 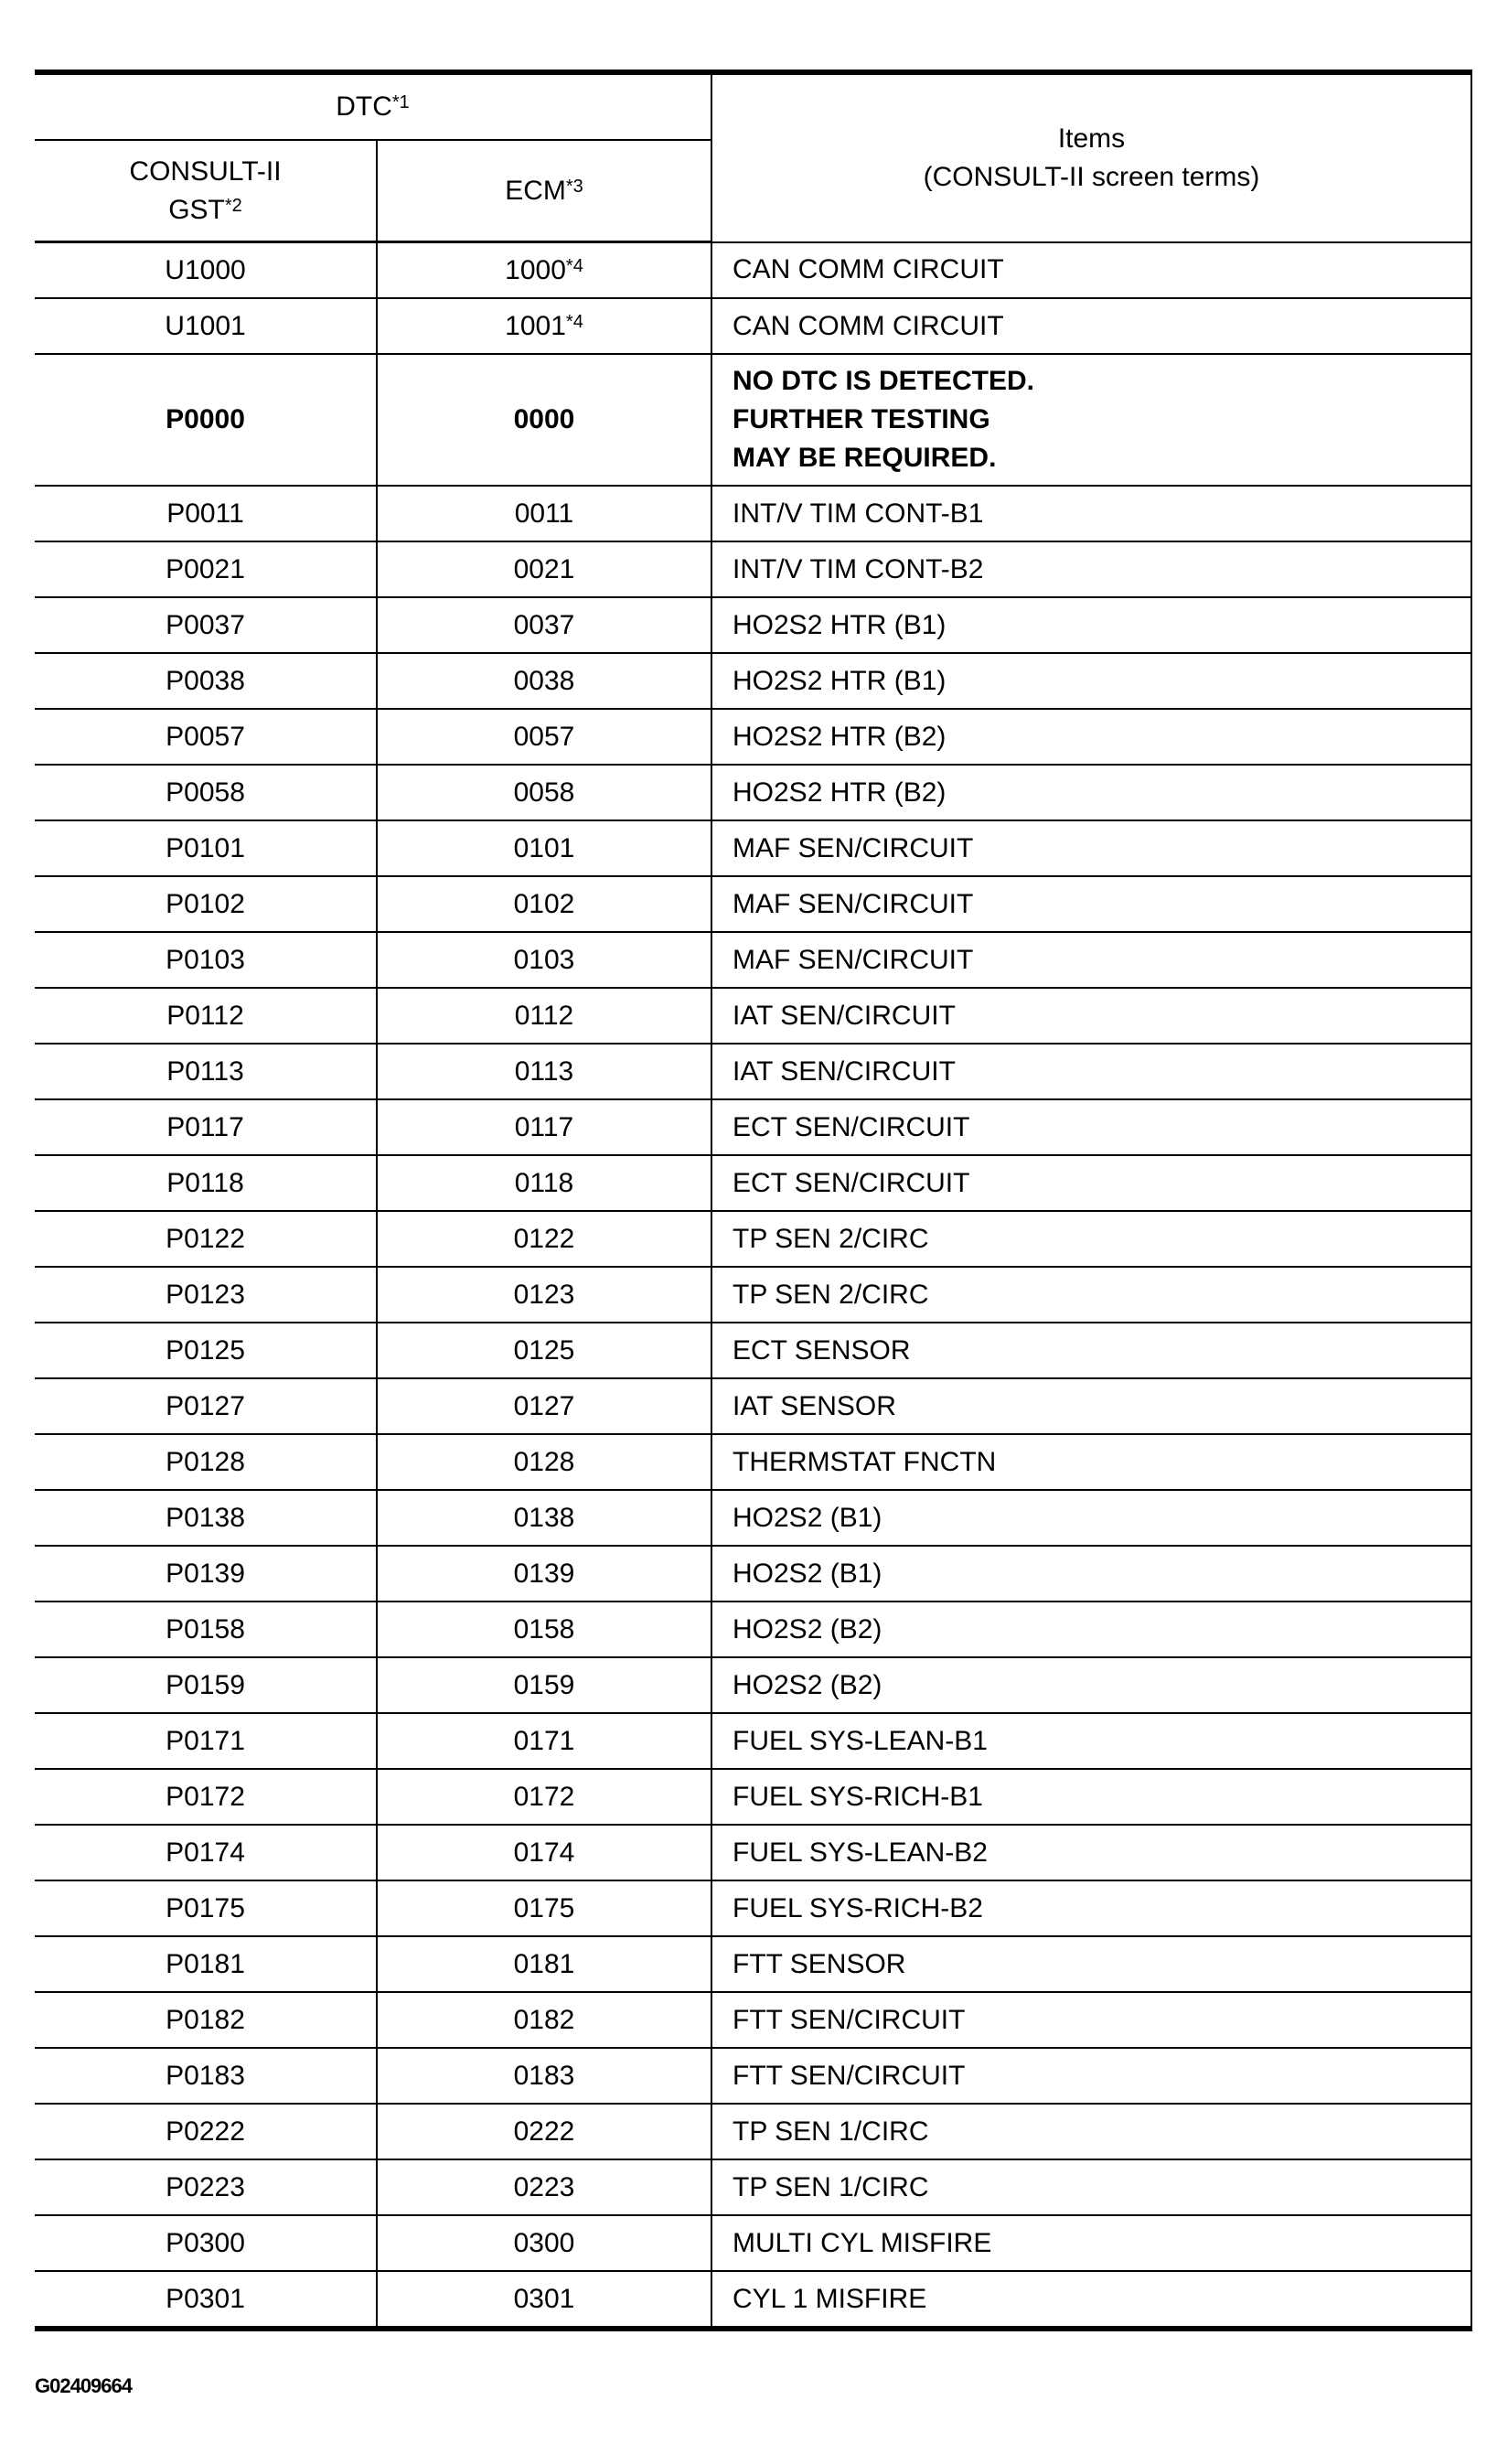 I want to click on ecm-code: 0118, so click(x=544, y=1183).